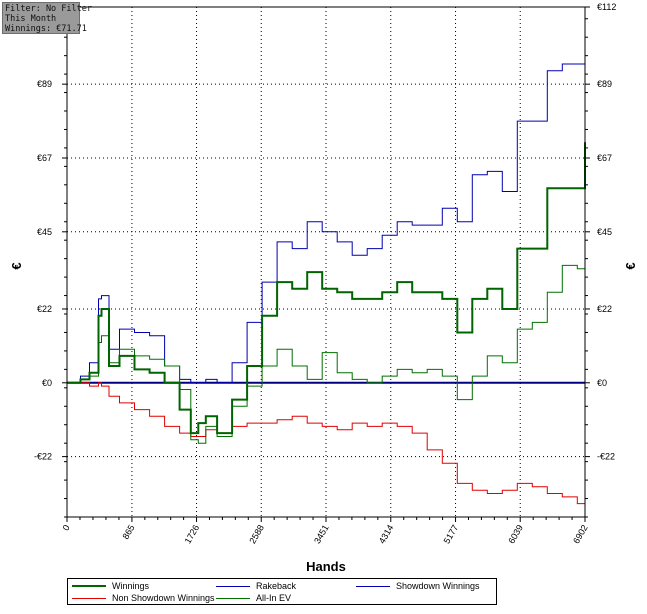 This screenshot has width=647, height=614. I want to click on legend-item-showdown-winnings: Showdown Winnings, so click(418, 586).